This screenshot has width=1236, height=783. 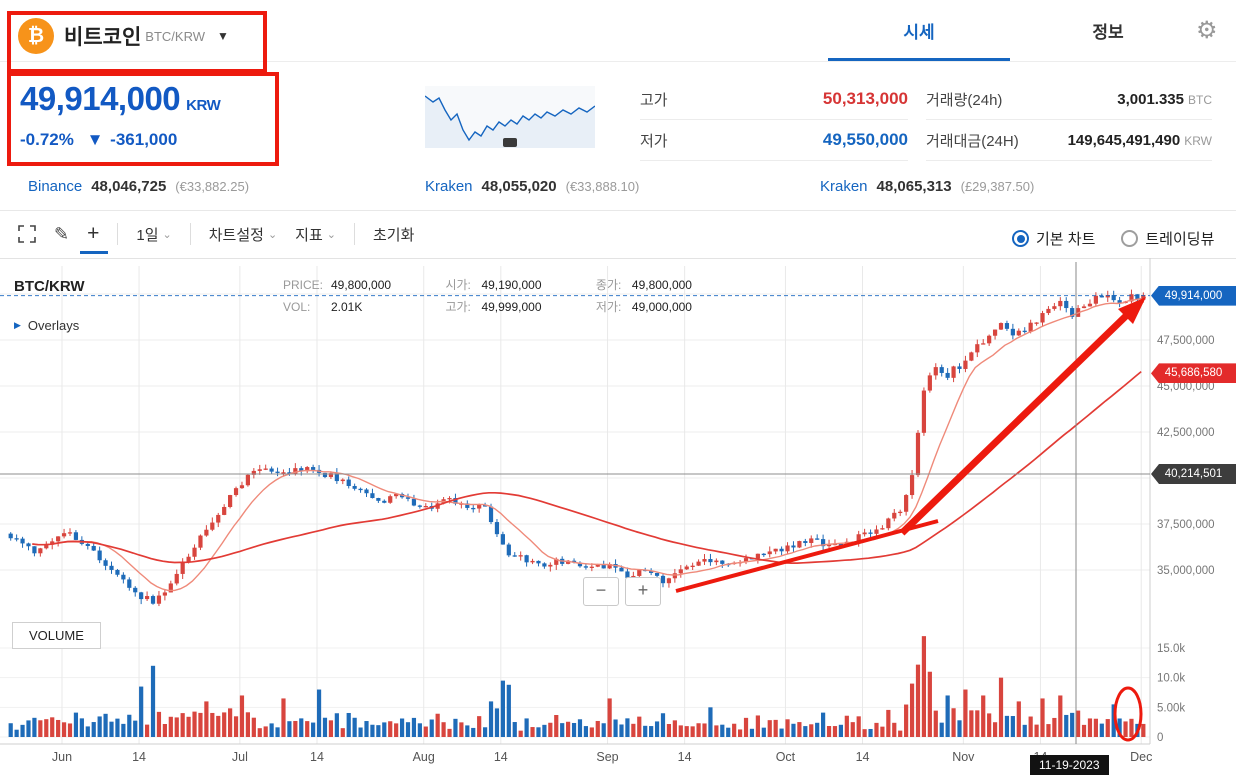 What do you see at coordinates (963, 757) in the screenshot?
I see `x-axis-label: Nov` at bounding box center [963, 757].